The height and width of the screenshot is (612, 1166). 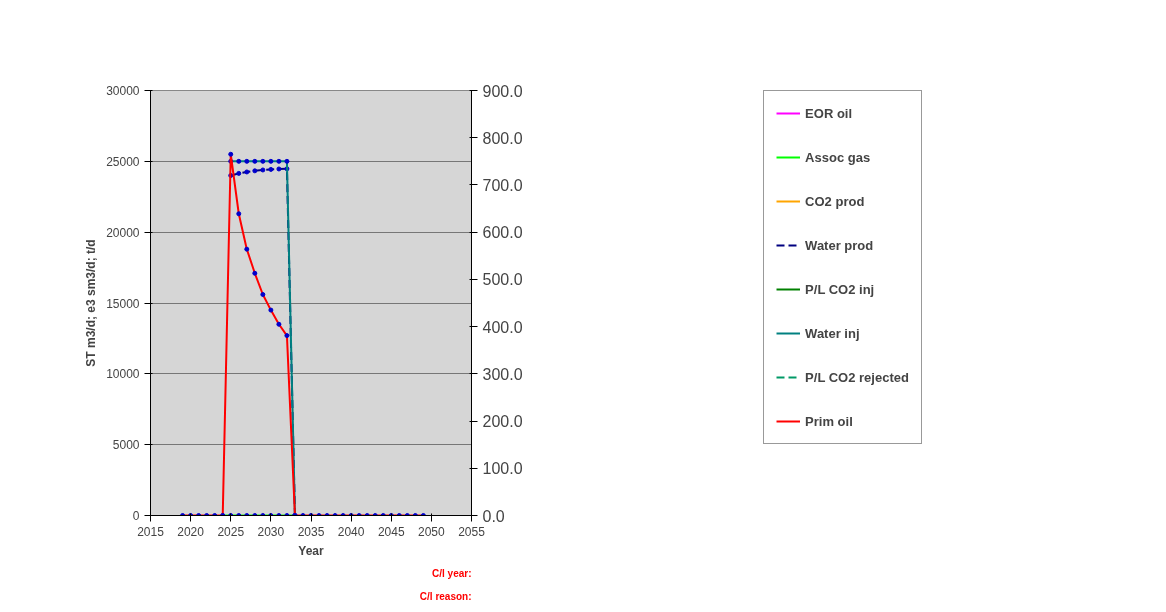 I want to click on legend-label: Water prod, so click(x=839, y=245).